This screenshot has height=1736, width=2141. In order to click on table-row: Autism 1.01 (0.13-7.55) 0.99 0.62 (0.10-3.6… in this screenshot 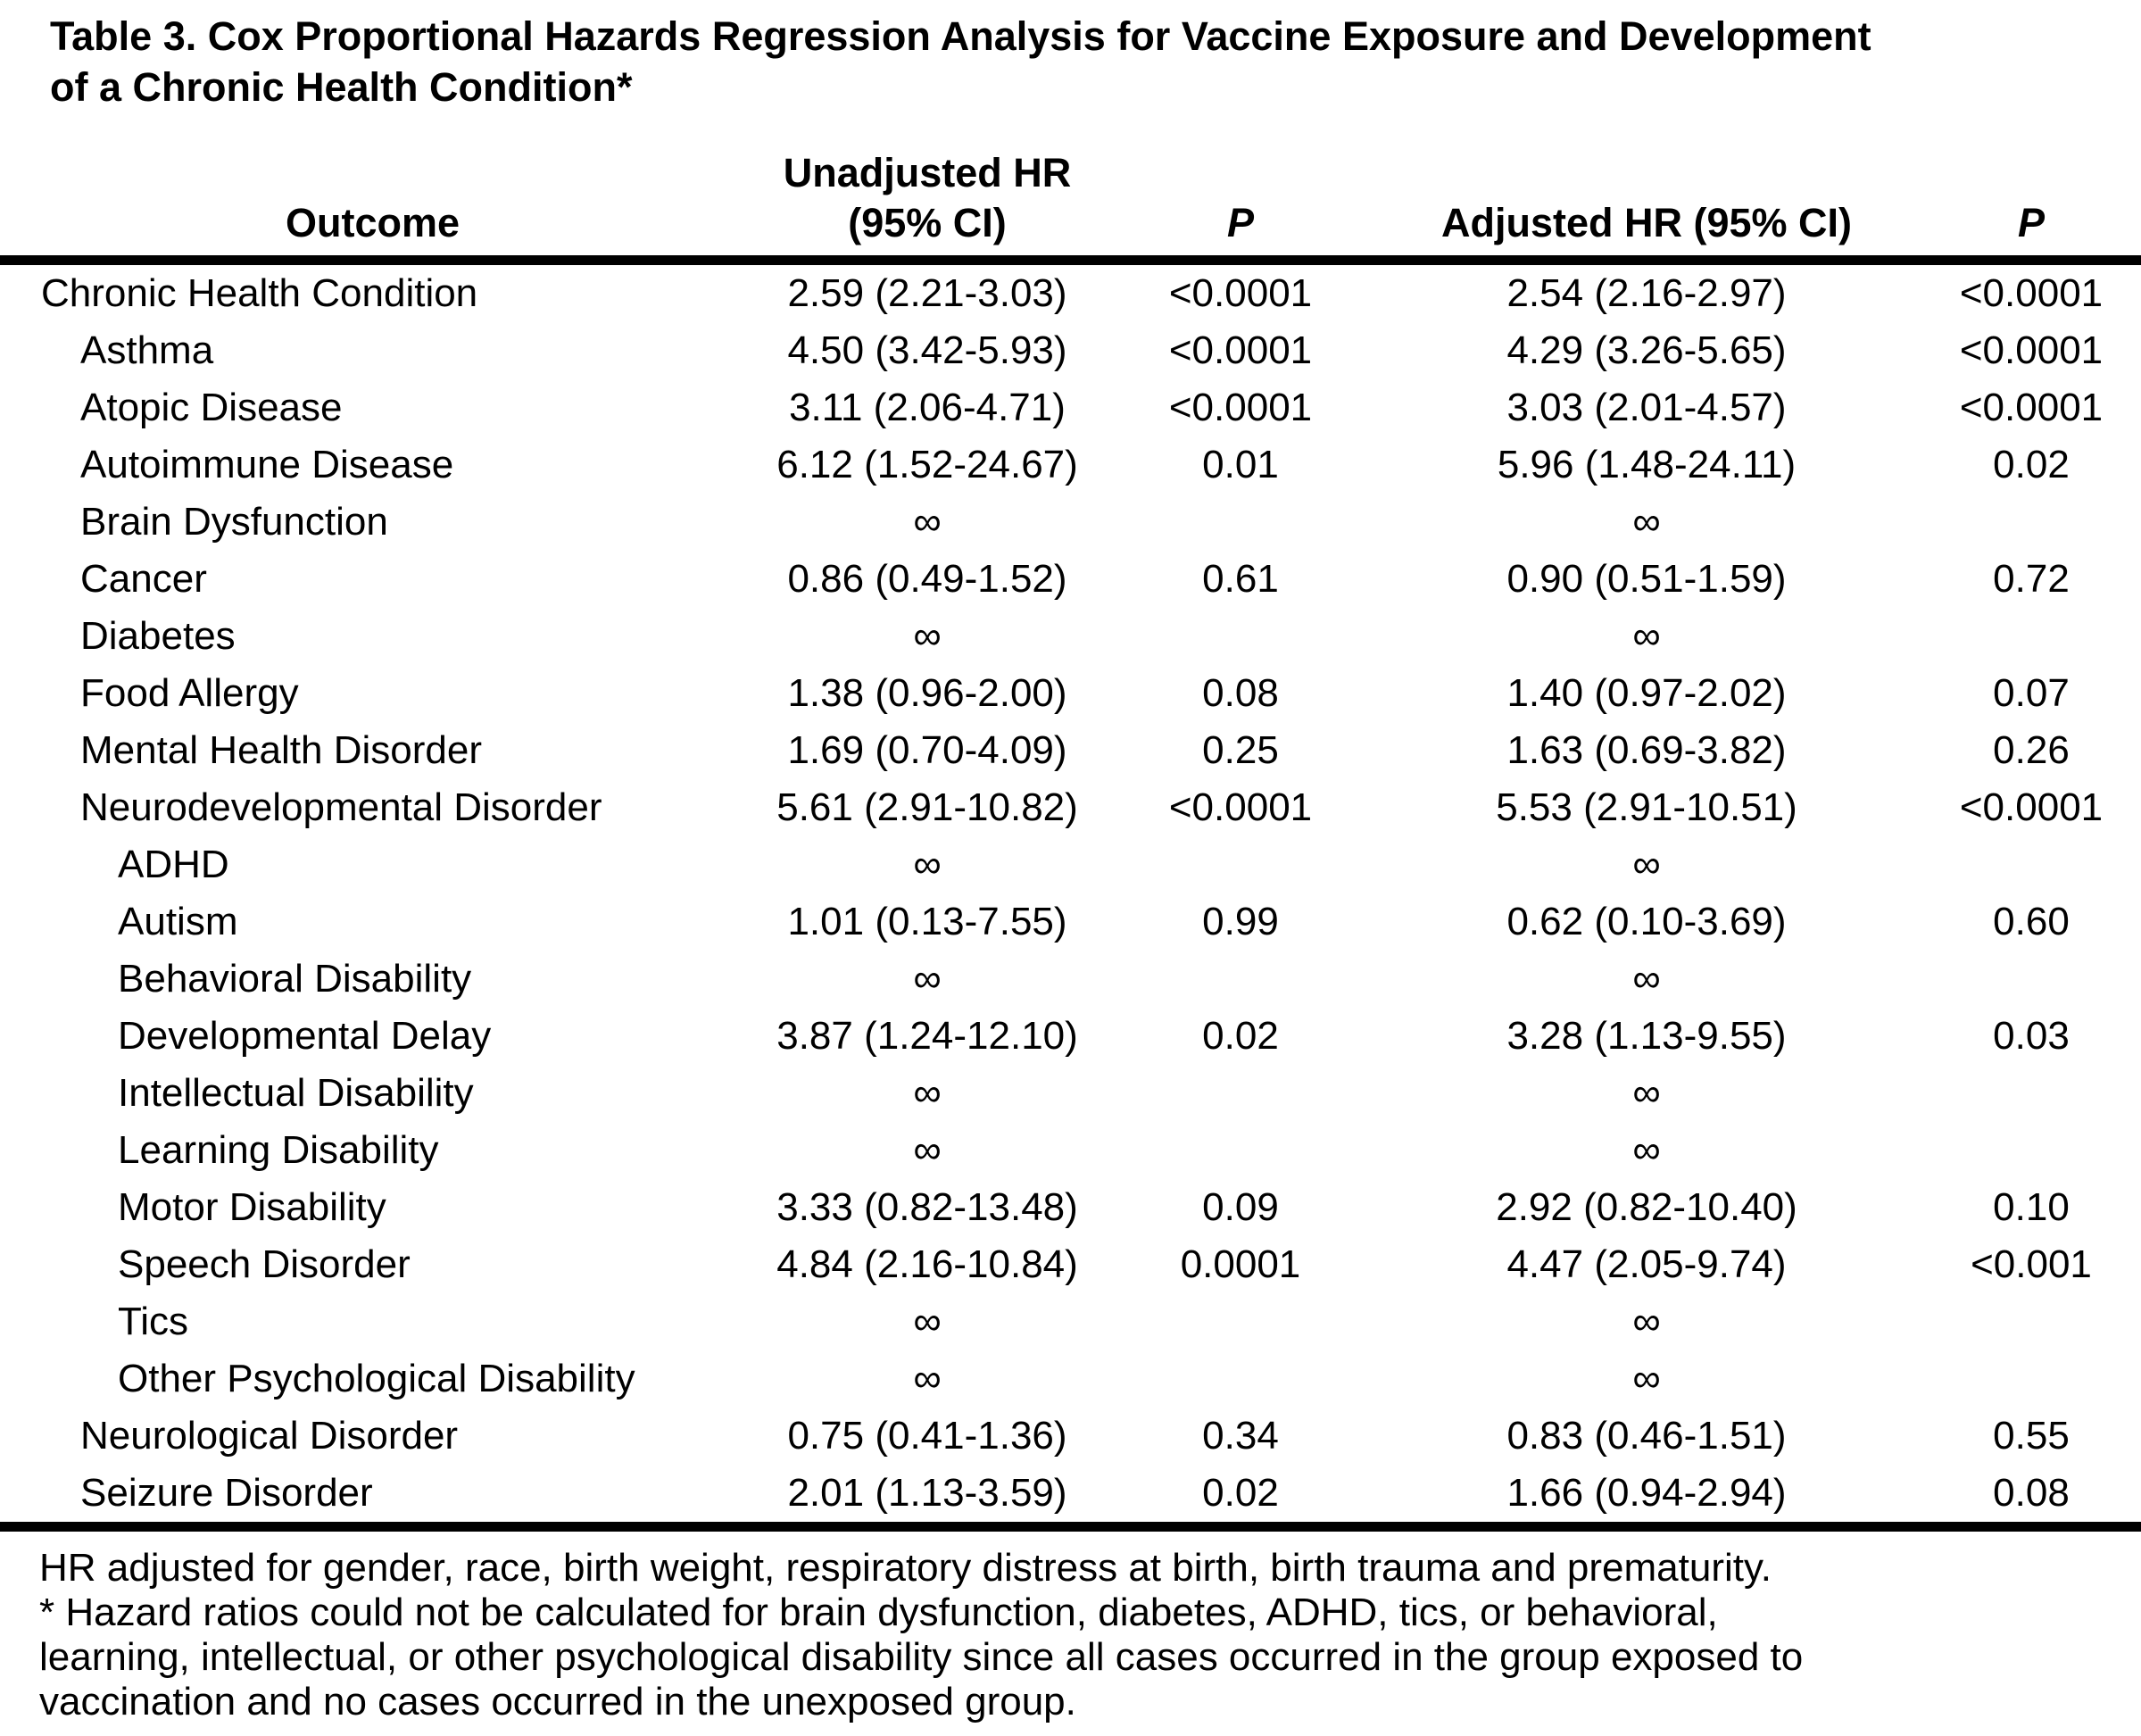, I will do `click(1070, 922)`.